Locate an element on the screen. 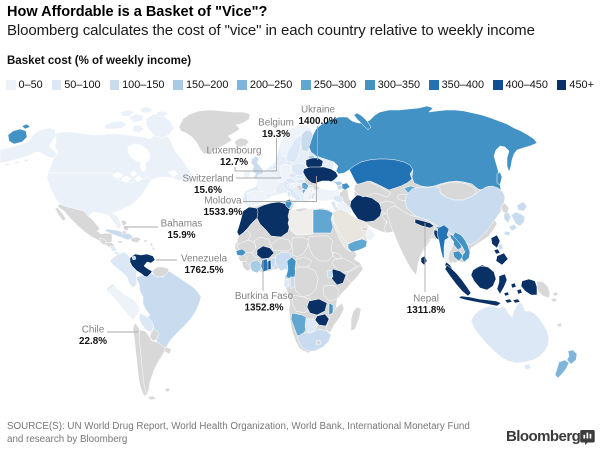 This screenshot has width=600, height=452. svg-text: Nepal is located at coordinates (426, 299).